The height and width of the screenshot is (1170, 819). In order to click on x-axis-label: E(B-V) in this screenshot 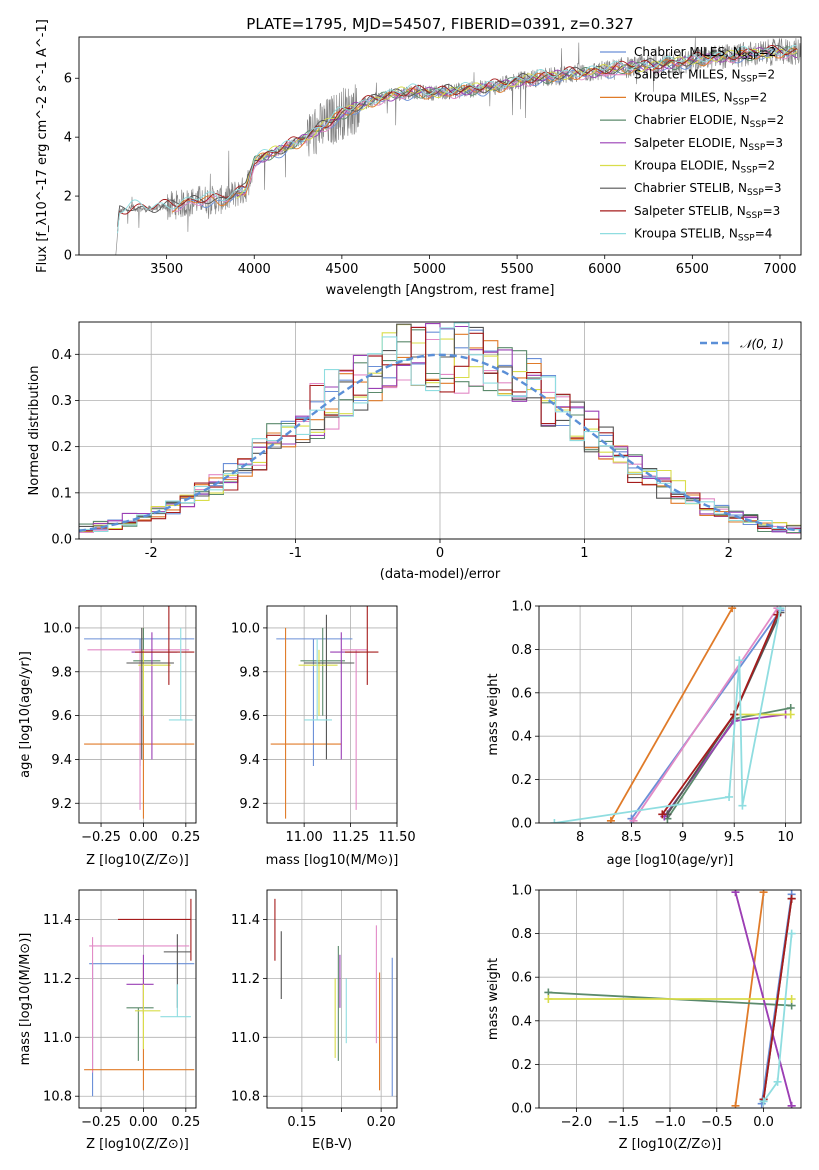, I will do `click(332, 1144)`.